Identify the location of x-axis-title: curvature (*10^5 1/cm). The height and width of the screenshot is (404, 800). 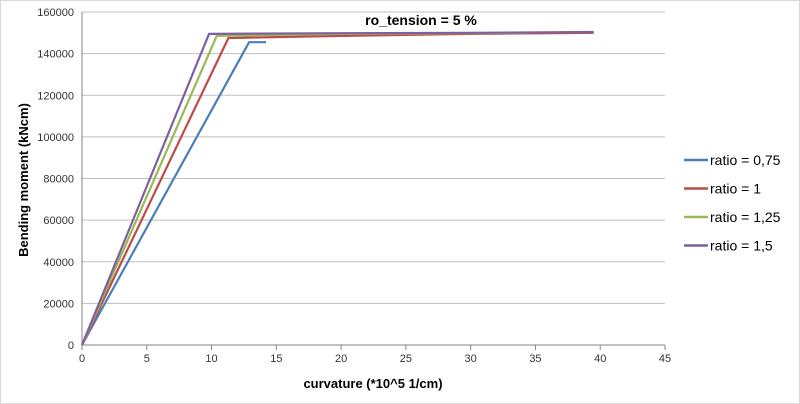
(372, 383).